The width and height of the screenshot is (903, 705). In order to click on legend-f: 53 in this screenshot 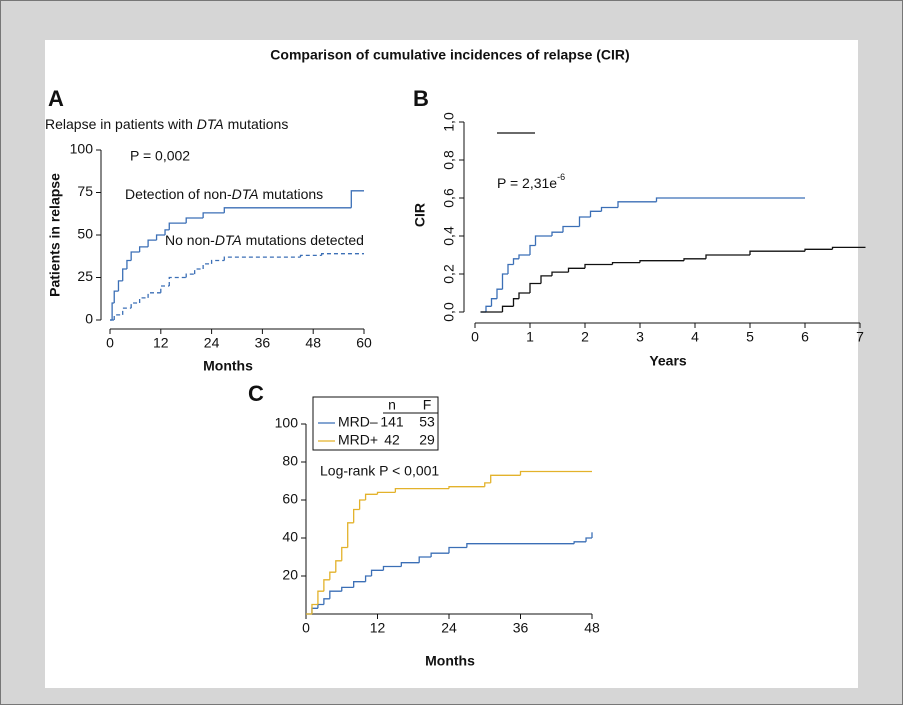, I will do `click(427, 422)`.